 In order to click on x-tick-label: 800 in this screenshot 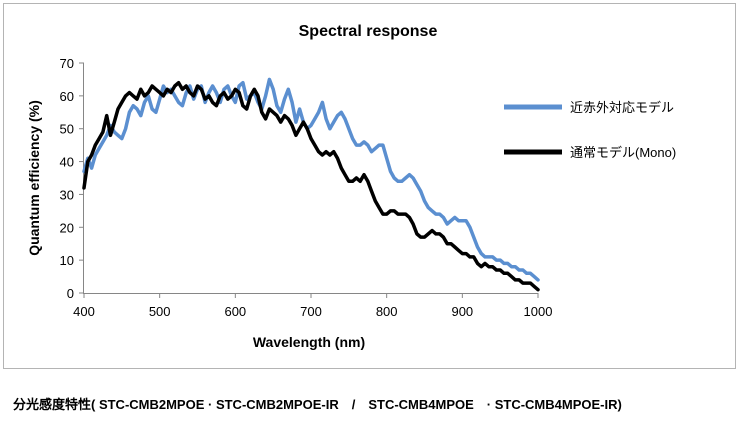, I will do `click(387, 311)`.